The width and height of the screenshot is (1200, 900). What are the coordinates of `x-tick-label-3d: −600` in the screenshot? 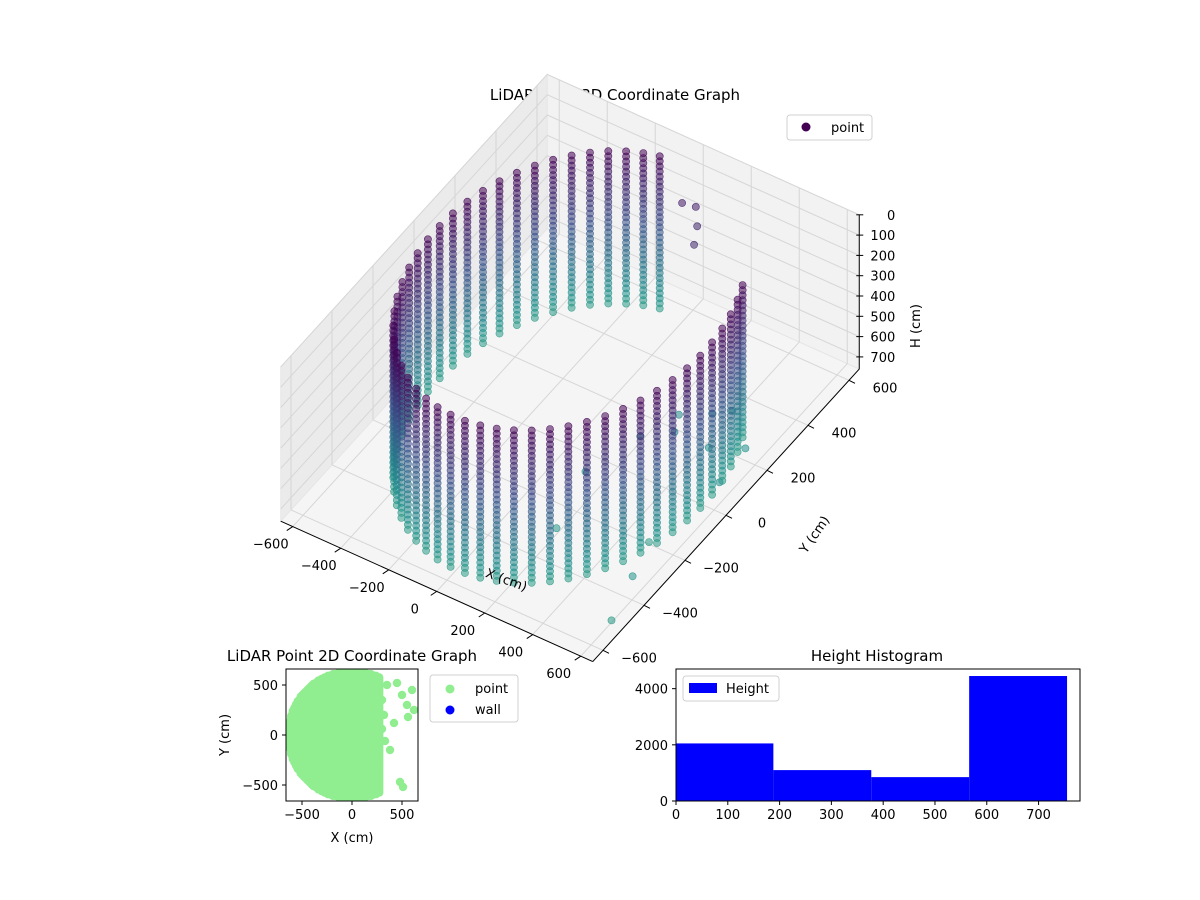 It's located at (271, 545).